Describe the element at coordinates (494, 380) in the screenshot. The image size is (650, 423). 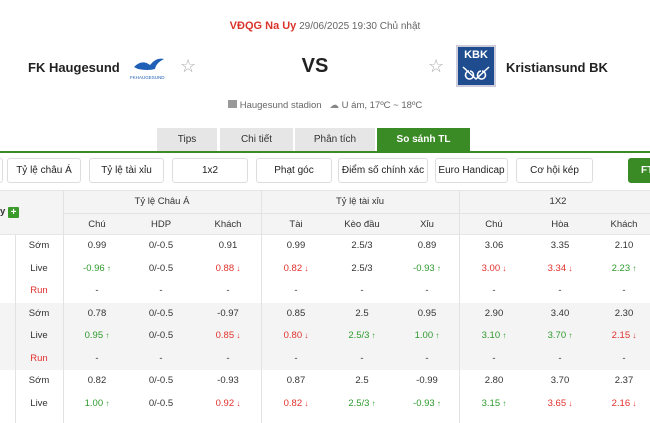
I see `odds-cell: 2.80` at that location.